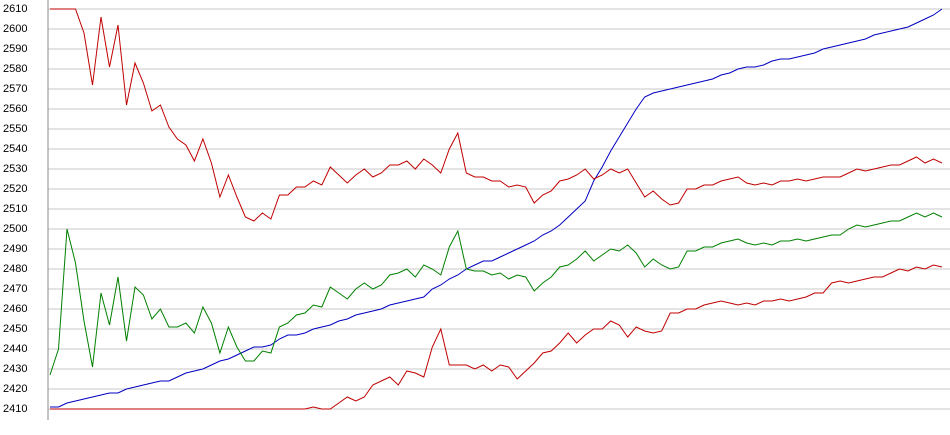 Image resolution: width=950 pixels, height=435 pixels. What do you see at coordinates (15, 309) in the screenshot?
I see `y-tick-label: 2460` at bounding box center [15, 309].